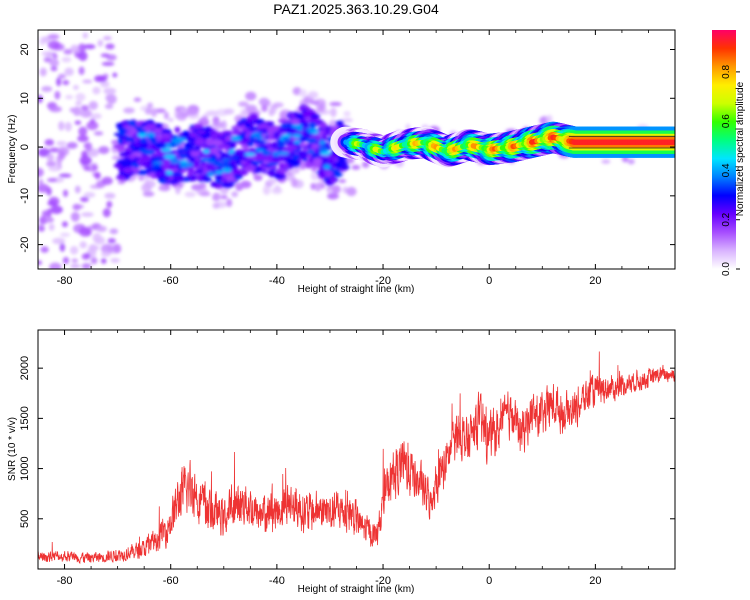 The height and width of the screenshot is (600, 750). What do you see at coordinates (726, 121) in the screenshot?
I see `colorbar-tick-label: 0.6` at bounding box center [726, 121].